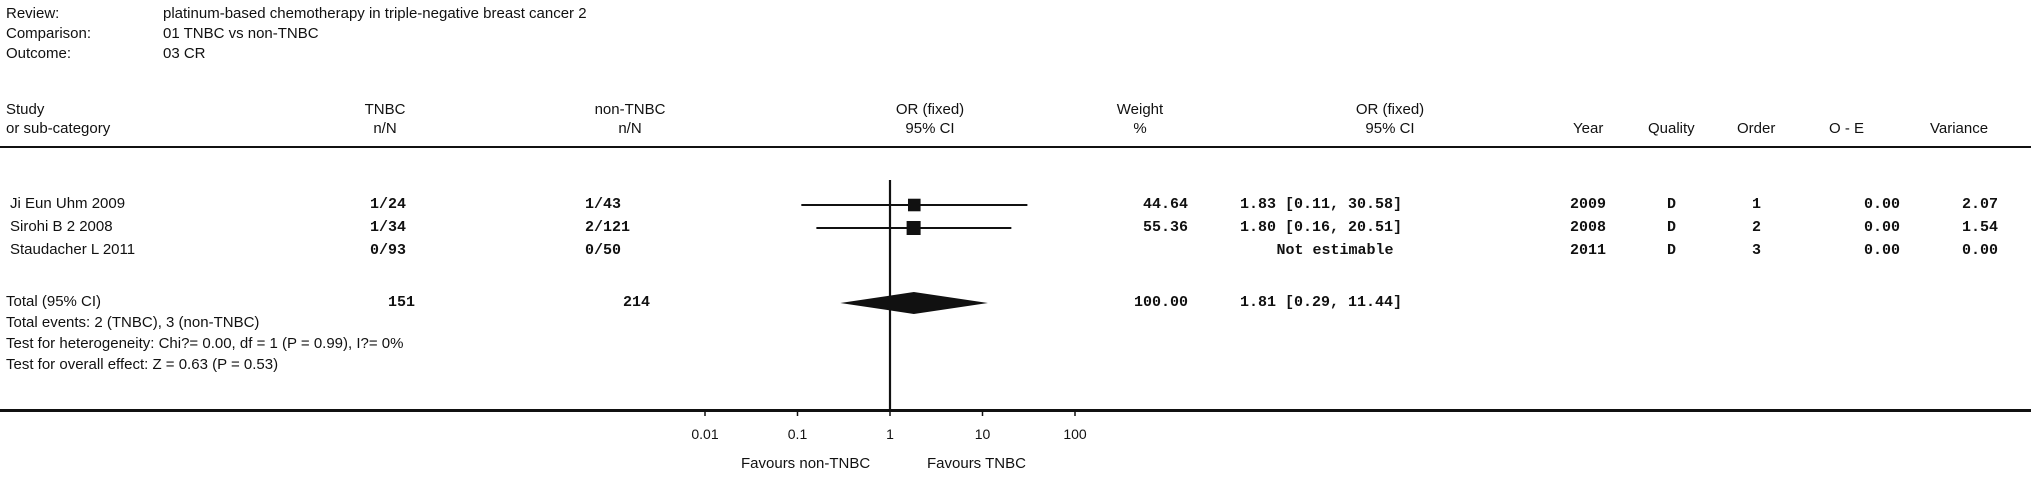 The image size is (2031, 485). I want to click on row-nontnbc: 0/50, so click(603, 250).